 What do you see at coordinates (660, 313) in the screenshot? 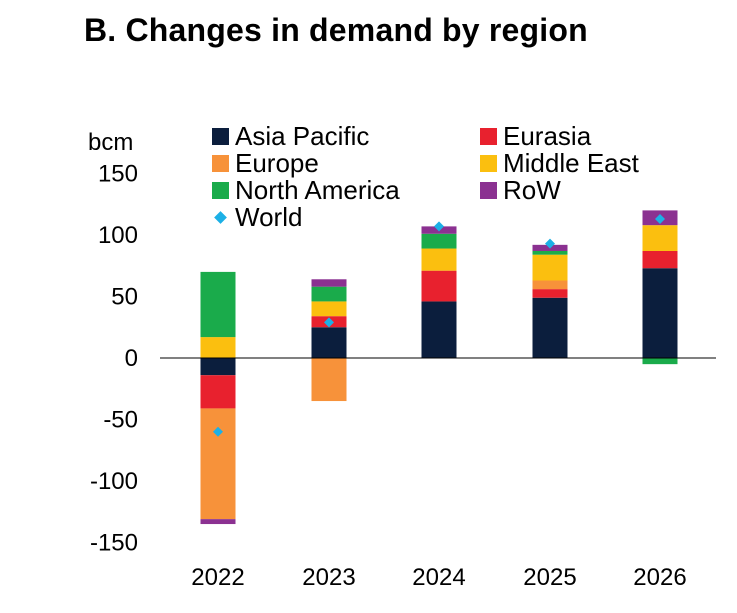
I see `bar-segment-asia-pacific-2026` at bounding box center [660, 313].